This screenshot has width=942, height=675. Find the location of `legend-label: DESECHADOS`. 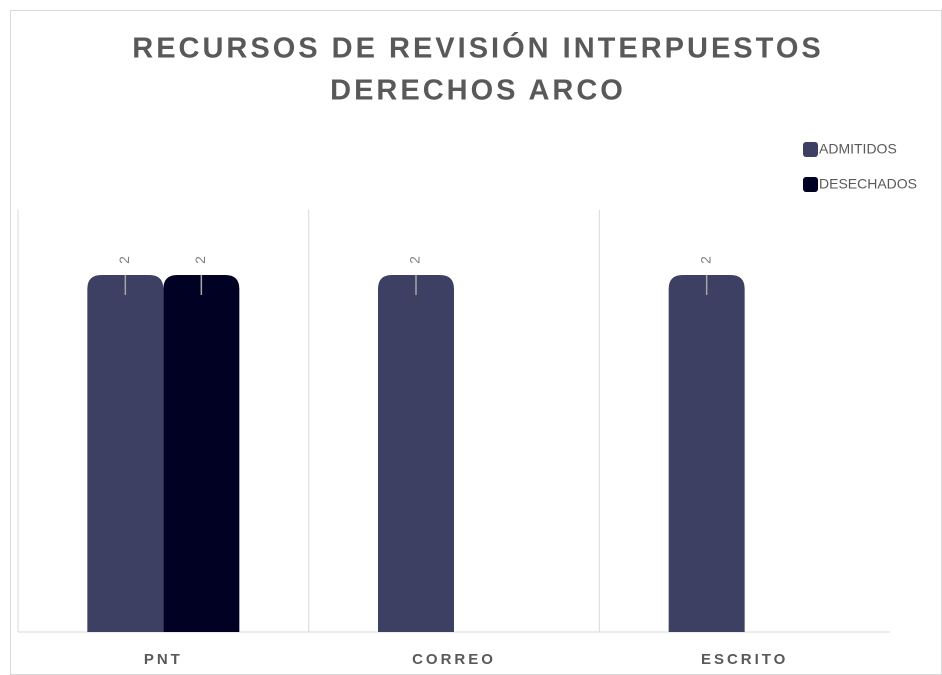

legend-label: DESECHADOS is located at coordinates (868, 184).